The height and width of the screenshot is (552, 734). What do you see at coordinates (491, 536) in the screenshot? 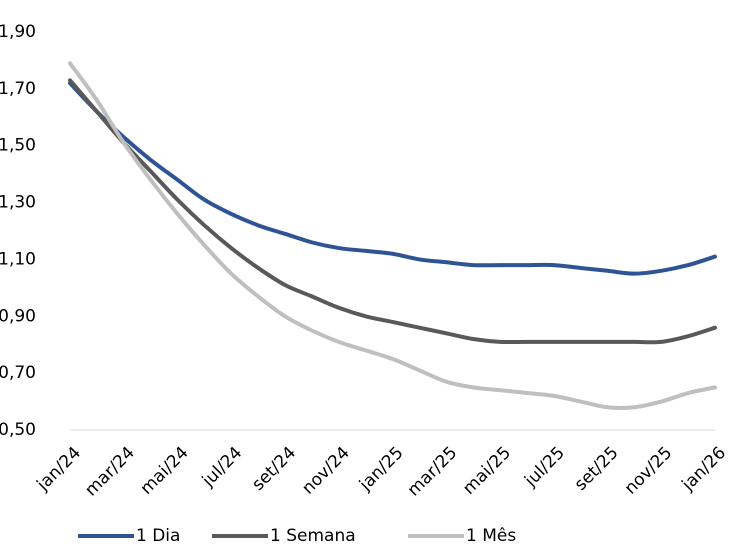
I see `legend-label: 1 Mês` at bounding box center [491, 536].